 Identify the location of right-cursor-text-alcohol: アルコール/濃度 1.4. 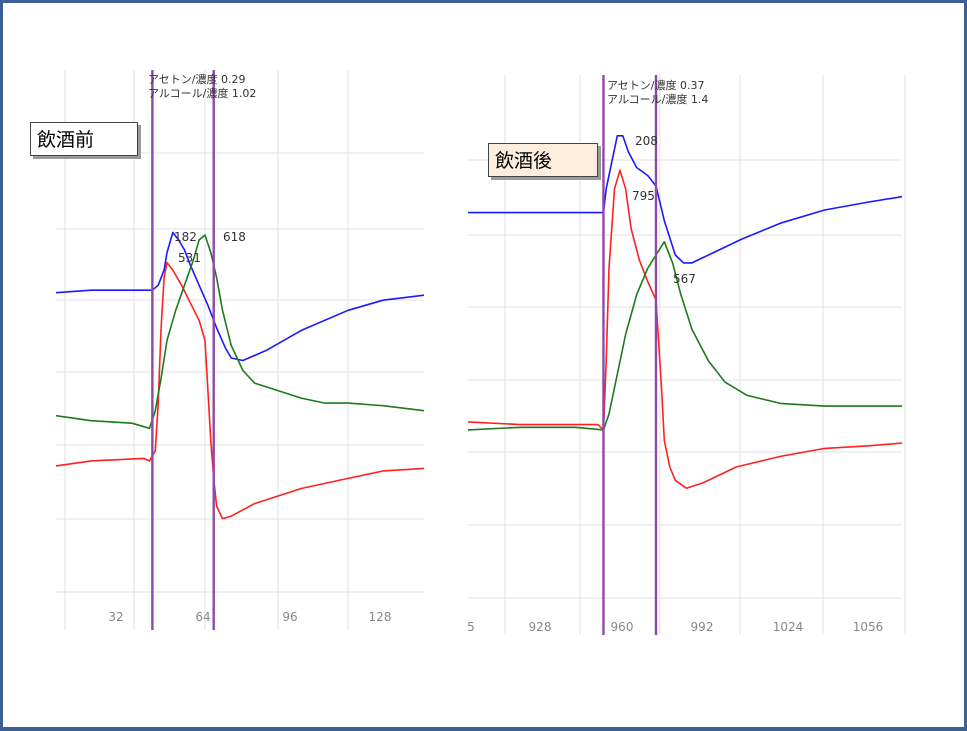
(657, 99).